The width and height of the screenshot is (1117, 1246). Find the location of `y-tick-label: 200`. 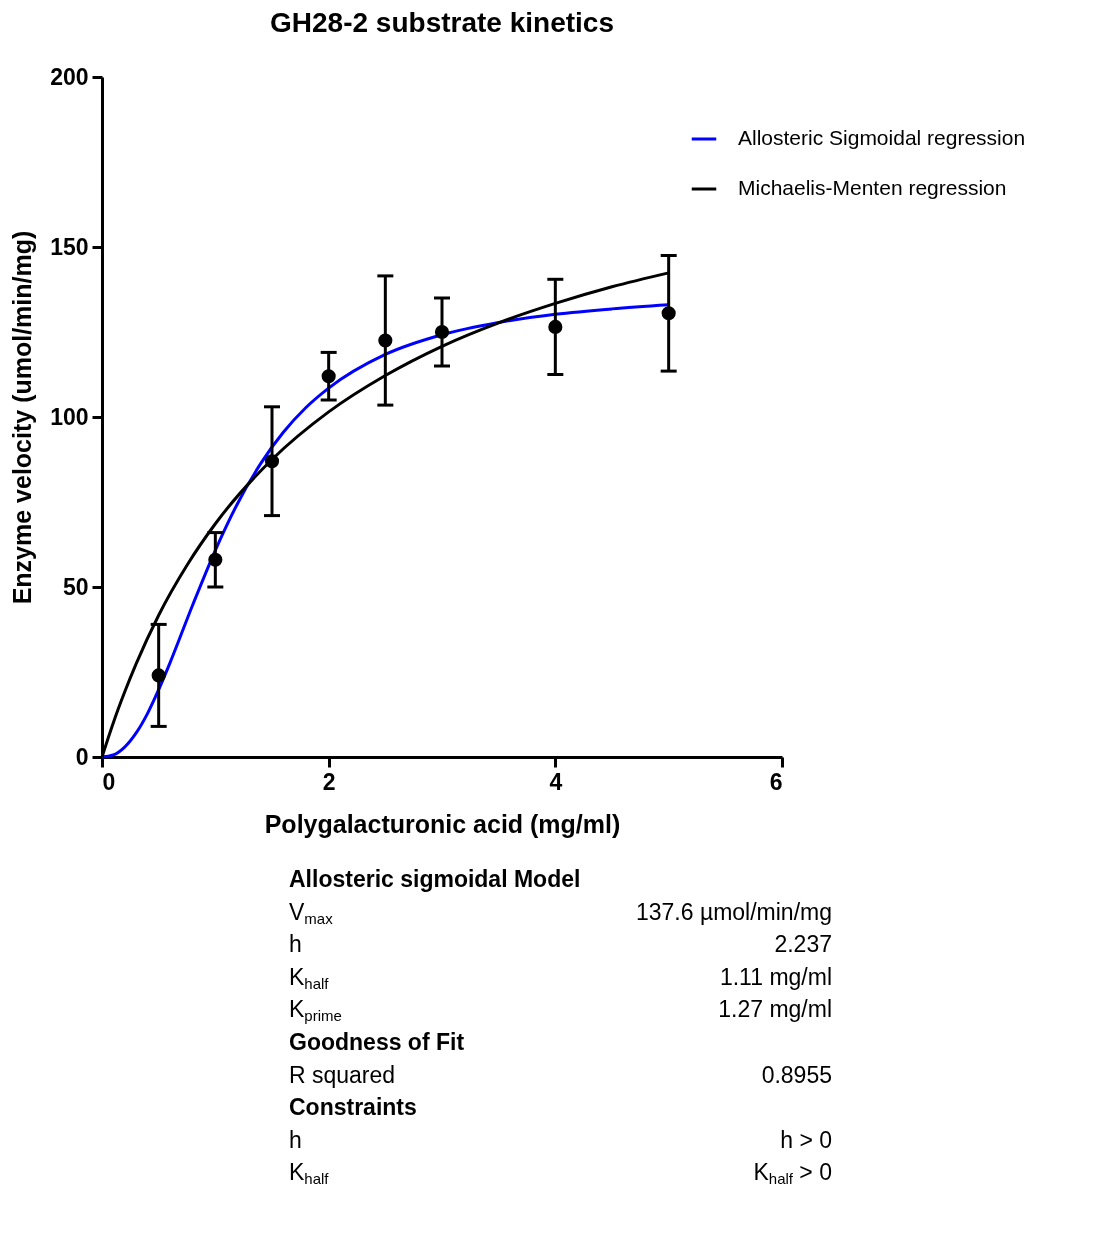

y-tick-label: 200 is located at coordinates (69, 76).